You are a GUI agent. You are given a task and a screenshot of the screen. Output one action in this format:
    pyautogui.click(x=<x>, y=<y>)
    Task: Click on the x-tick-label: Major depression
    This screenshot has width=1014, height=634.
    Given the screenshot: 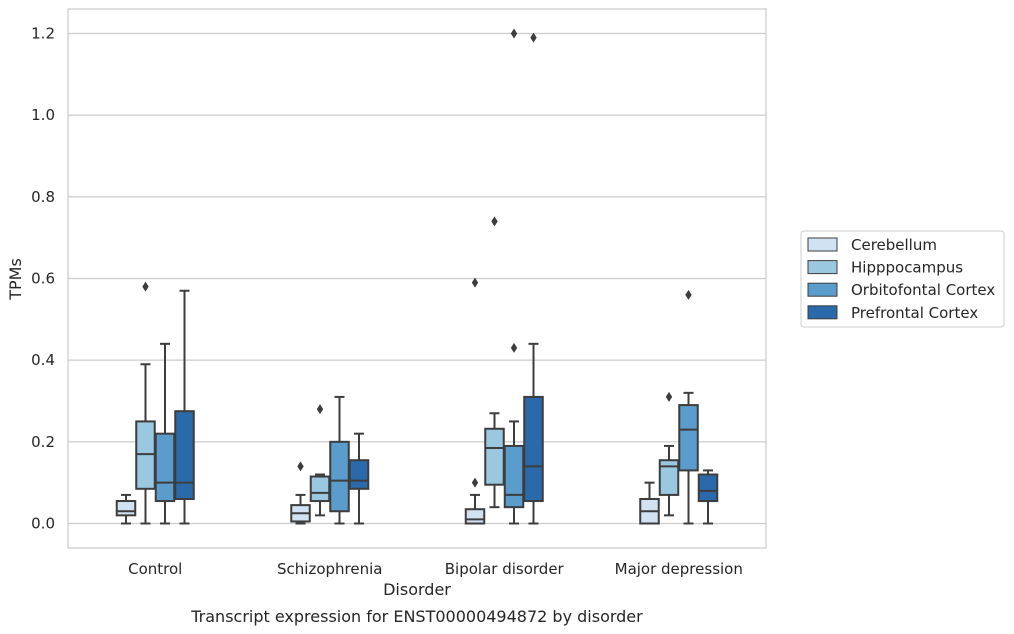 What is the action you would take?
    pyautogui.click(x=679, y=569)
    